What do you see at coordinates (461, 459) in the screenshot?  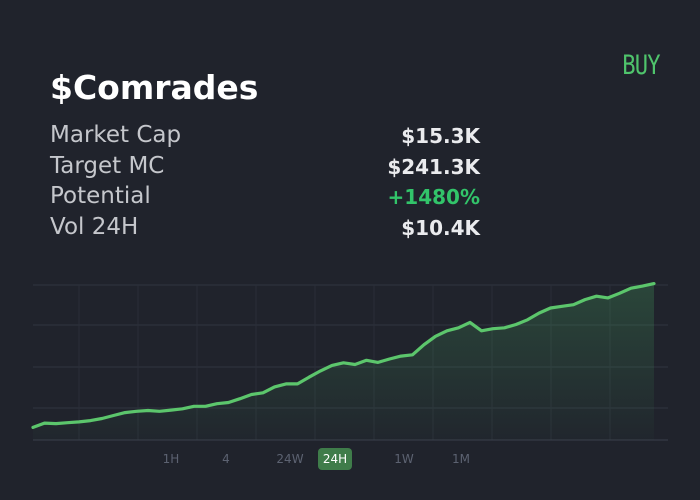 I see `tab-1m: 1M` at bounding box center [461, 459].